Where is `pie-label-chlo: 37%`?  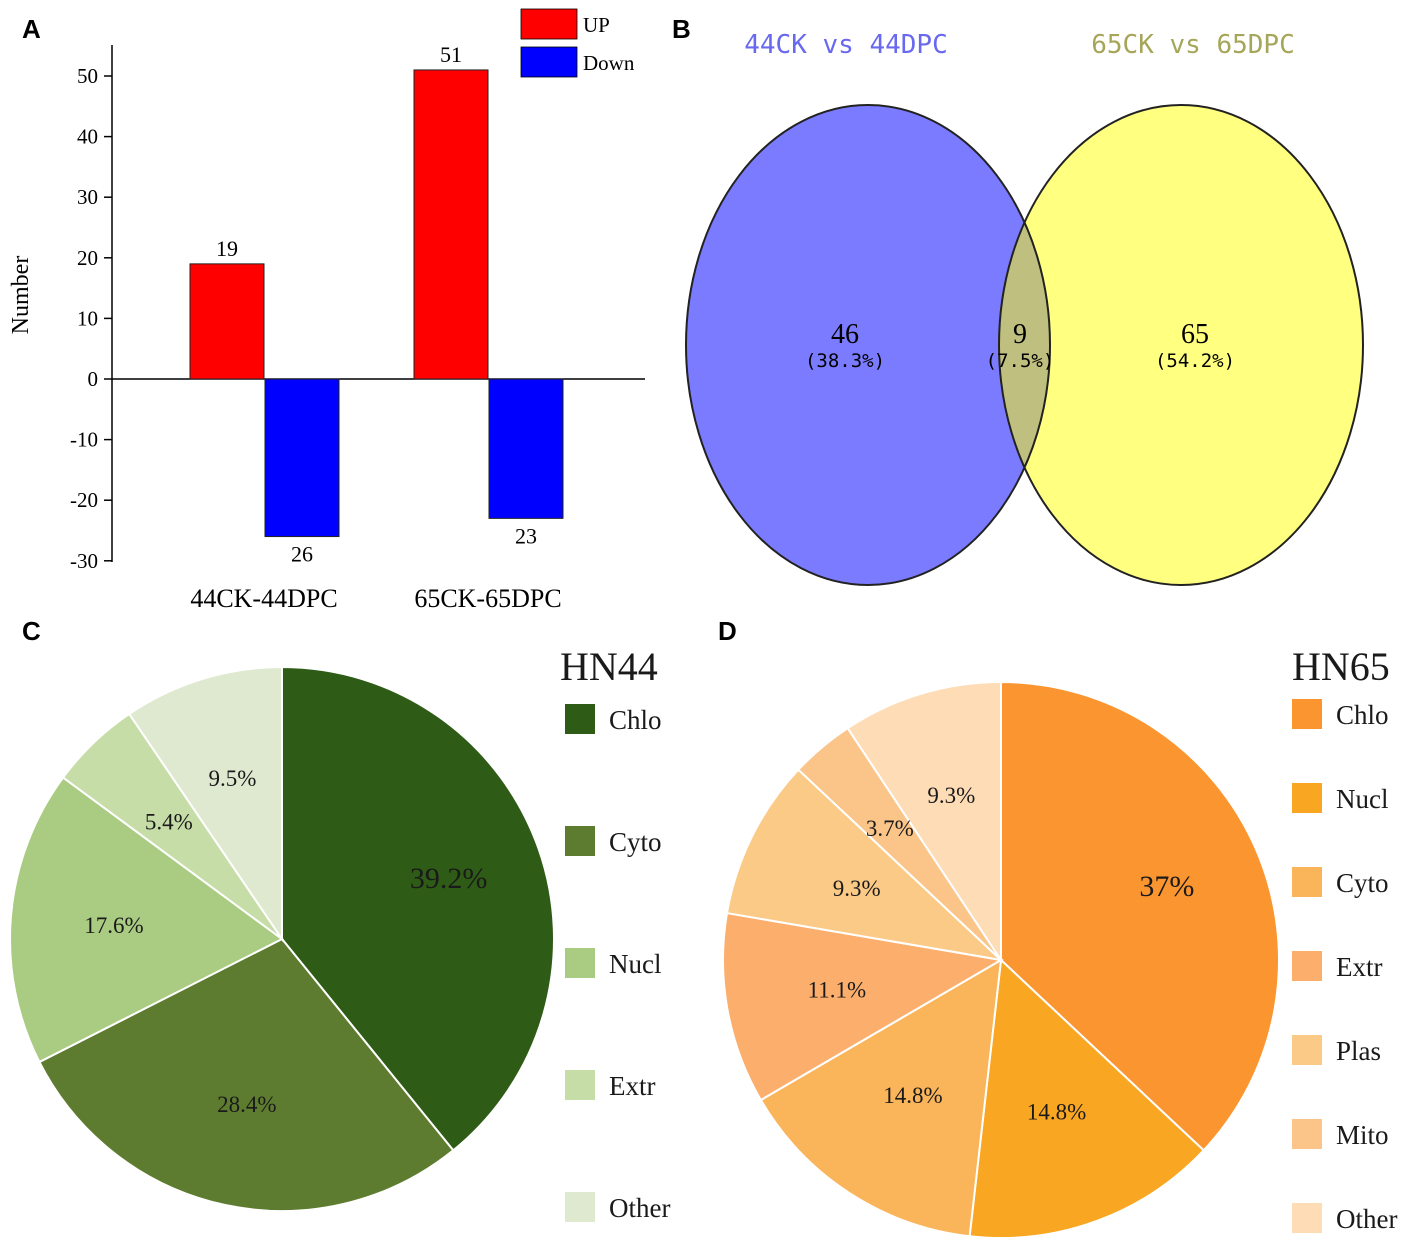
pie-label-chlo: 37% is located at coordinates (1166, 886).